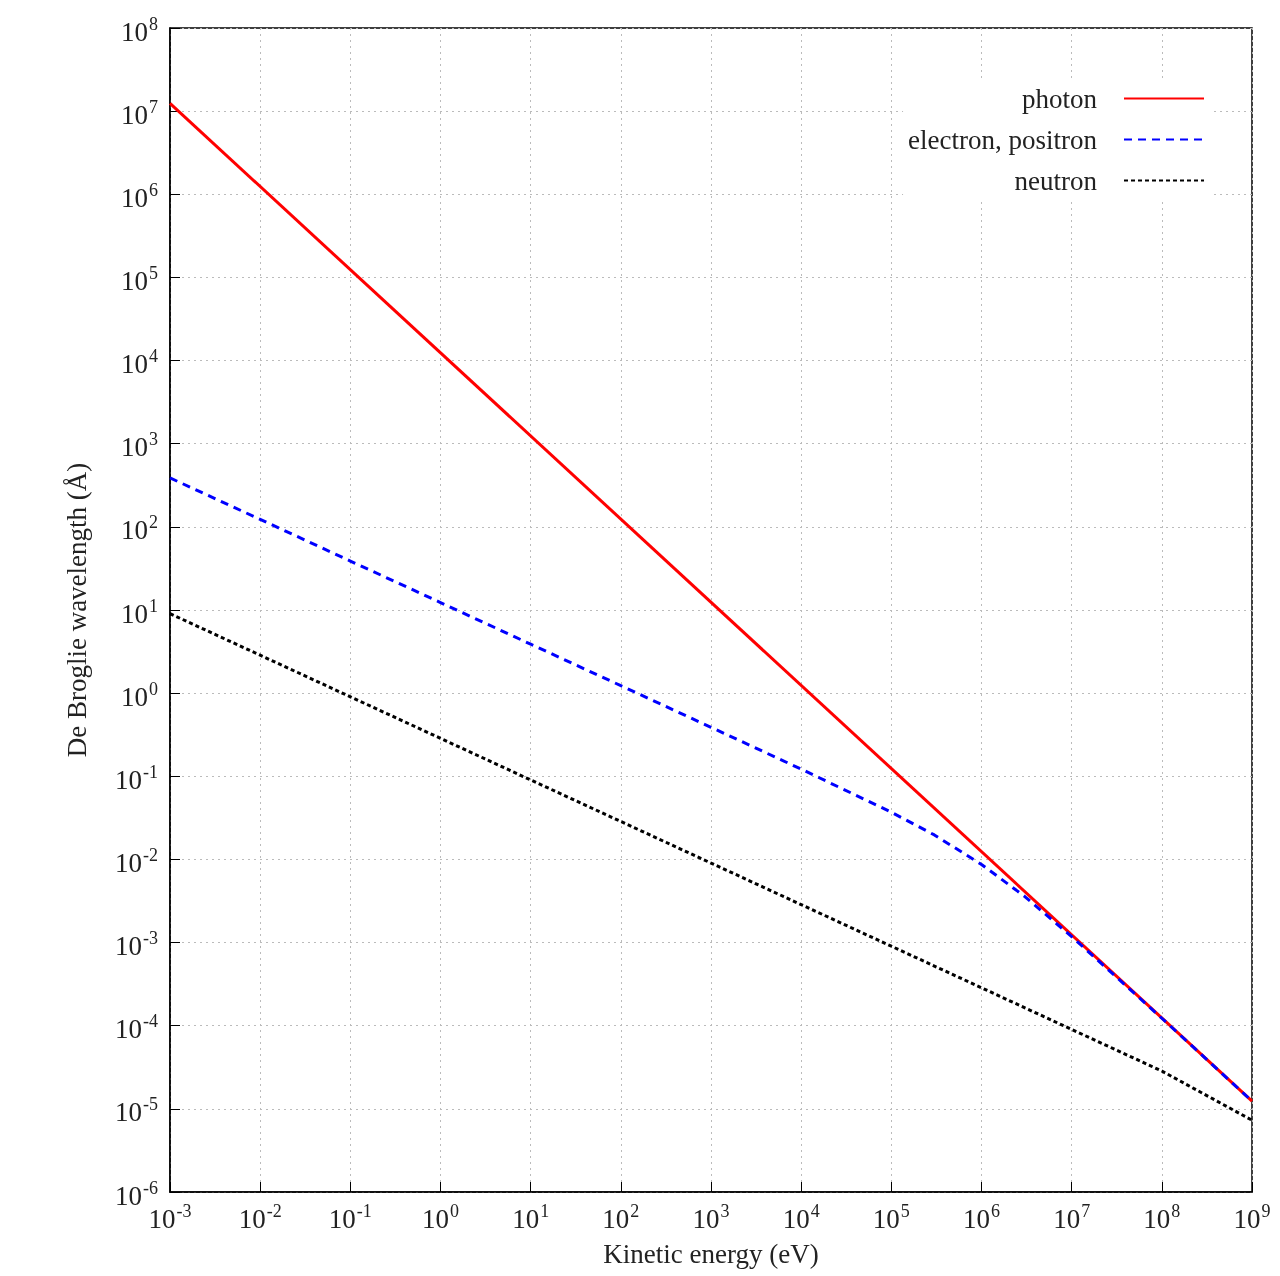 This screenshot has height=1276, width=1280. I want to click on x-axis-title: Kinetic energy (eV), so click(711, 1253).